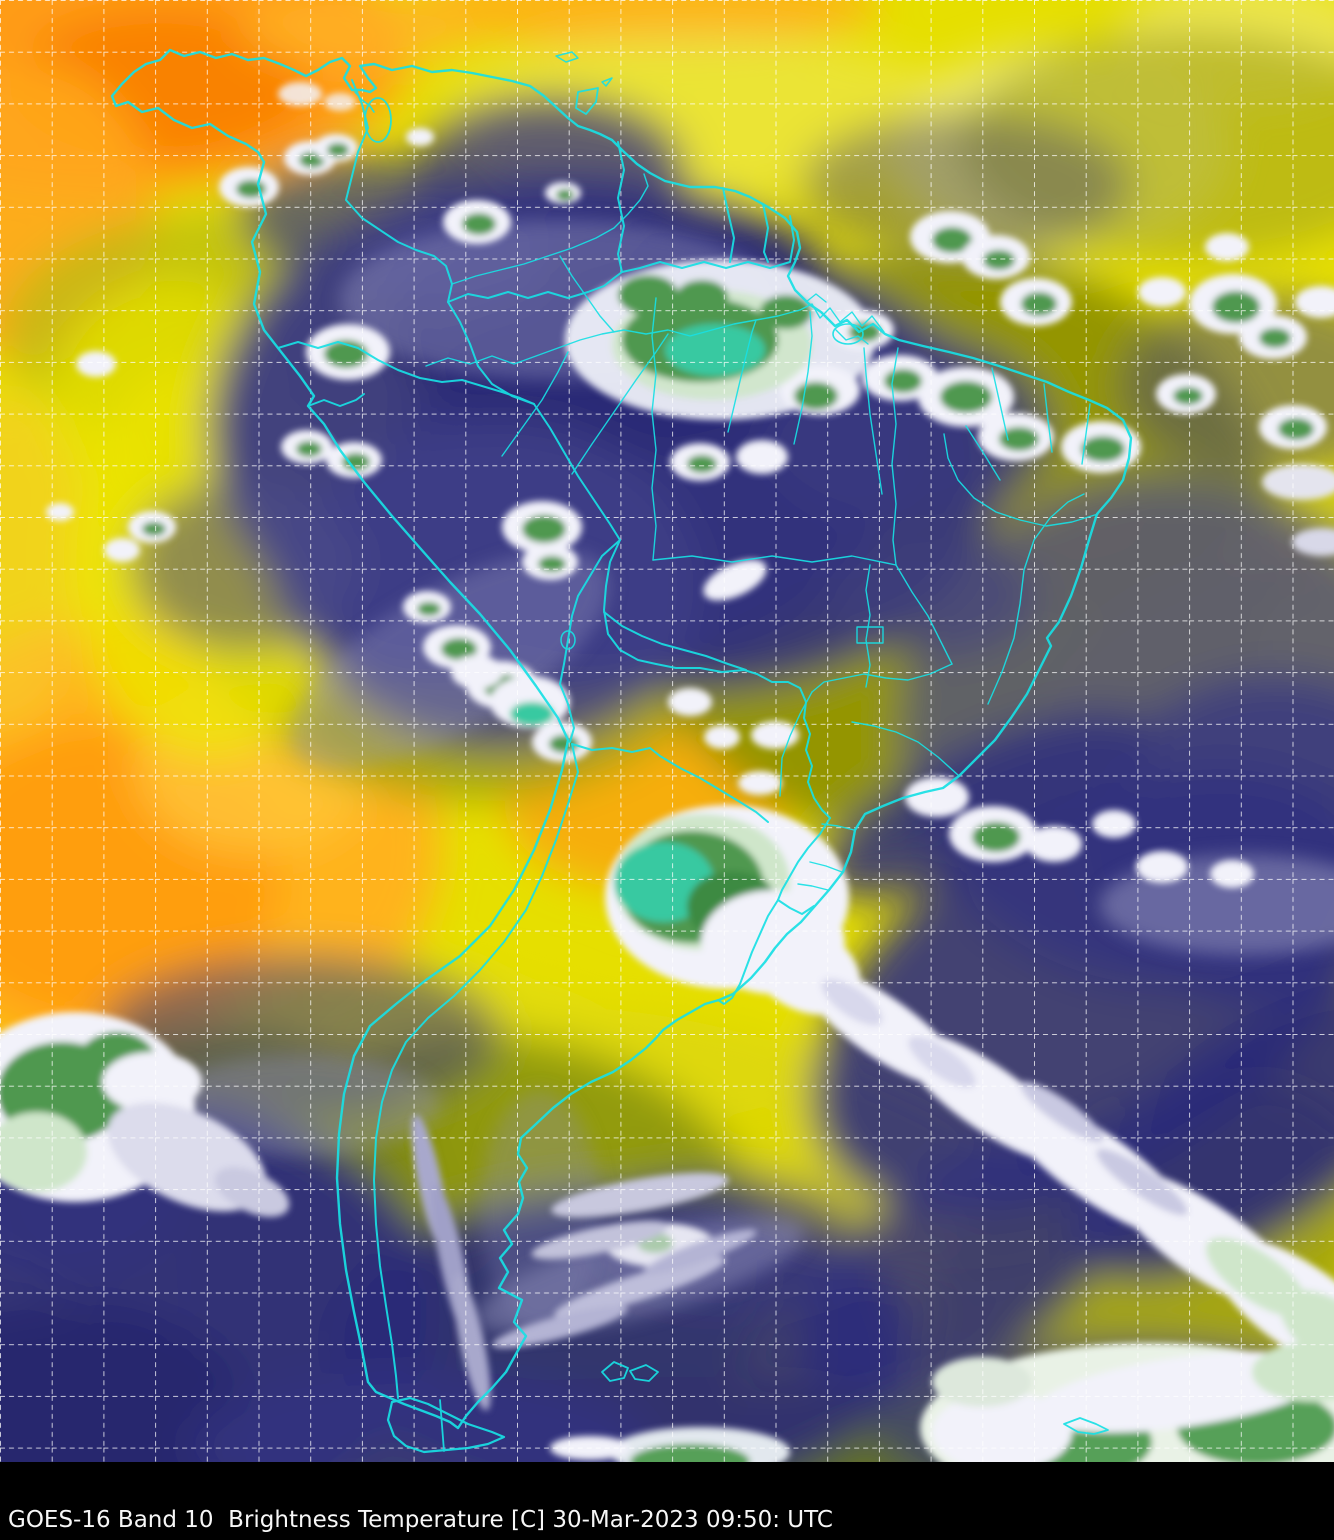 This screenshot has width=1334, height=1540. Describe the element at coordinates (568, 640) in the screenshot. I see `lake-titicaca` at that location.